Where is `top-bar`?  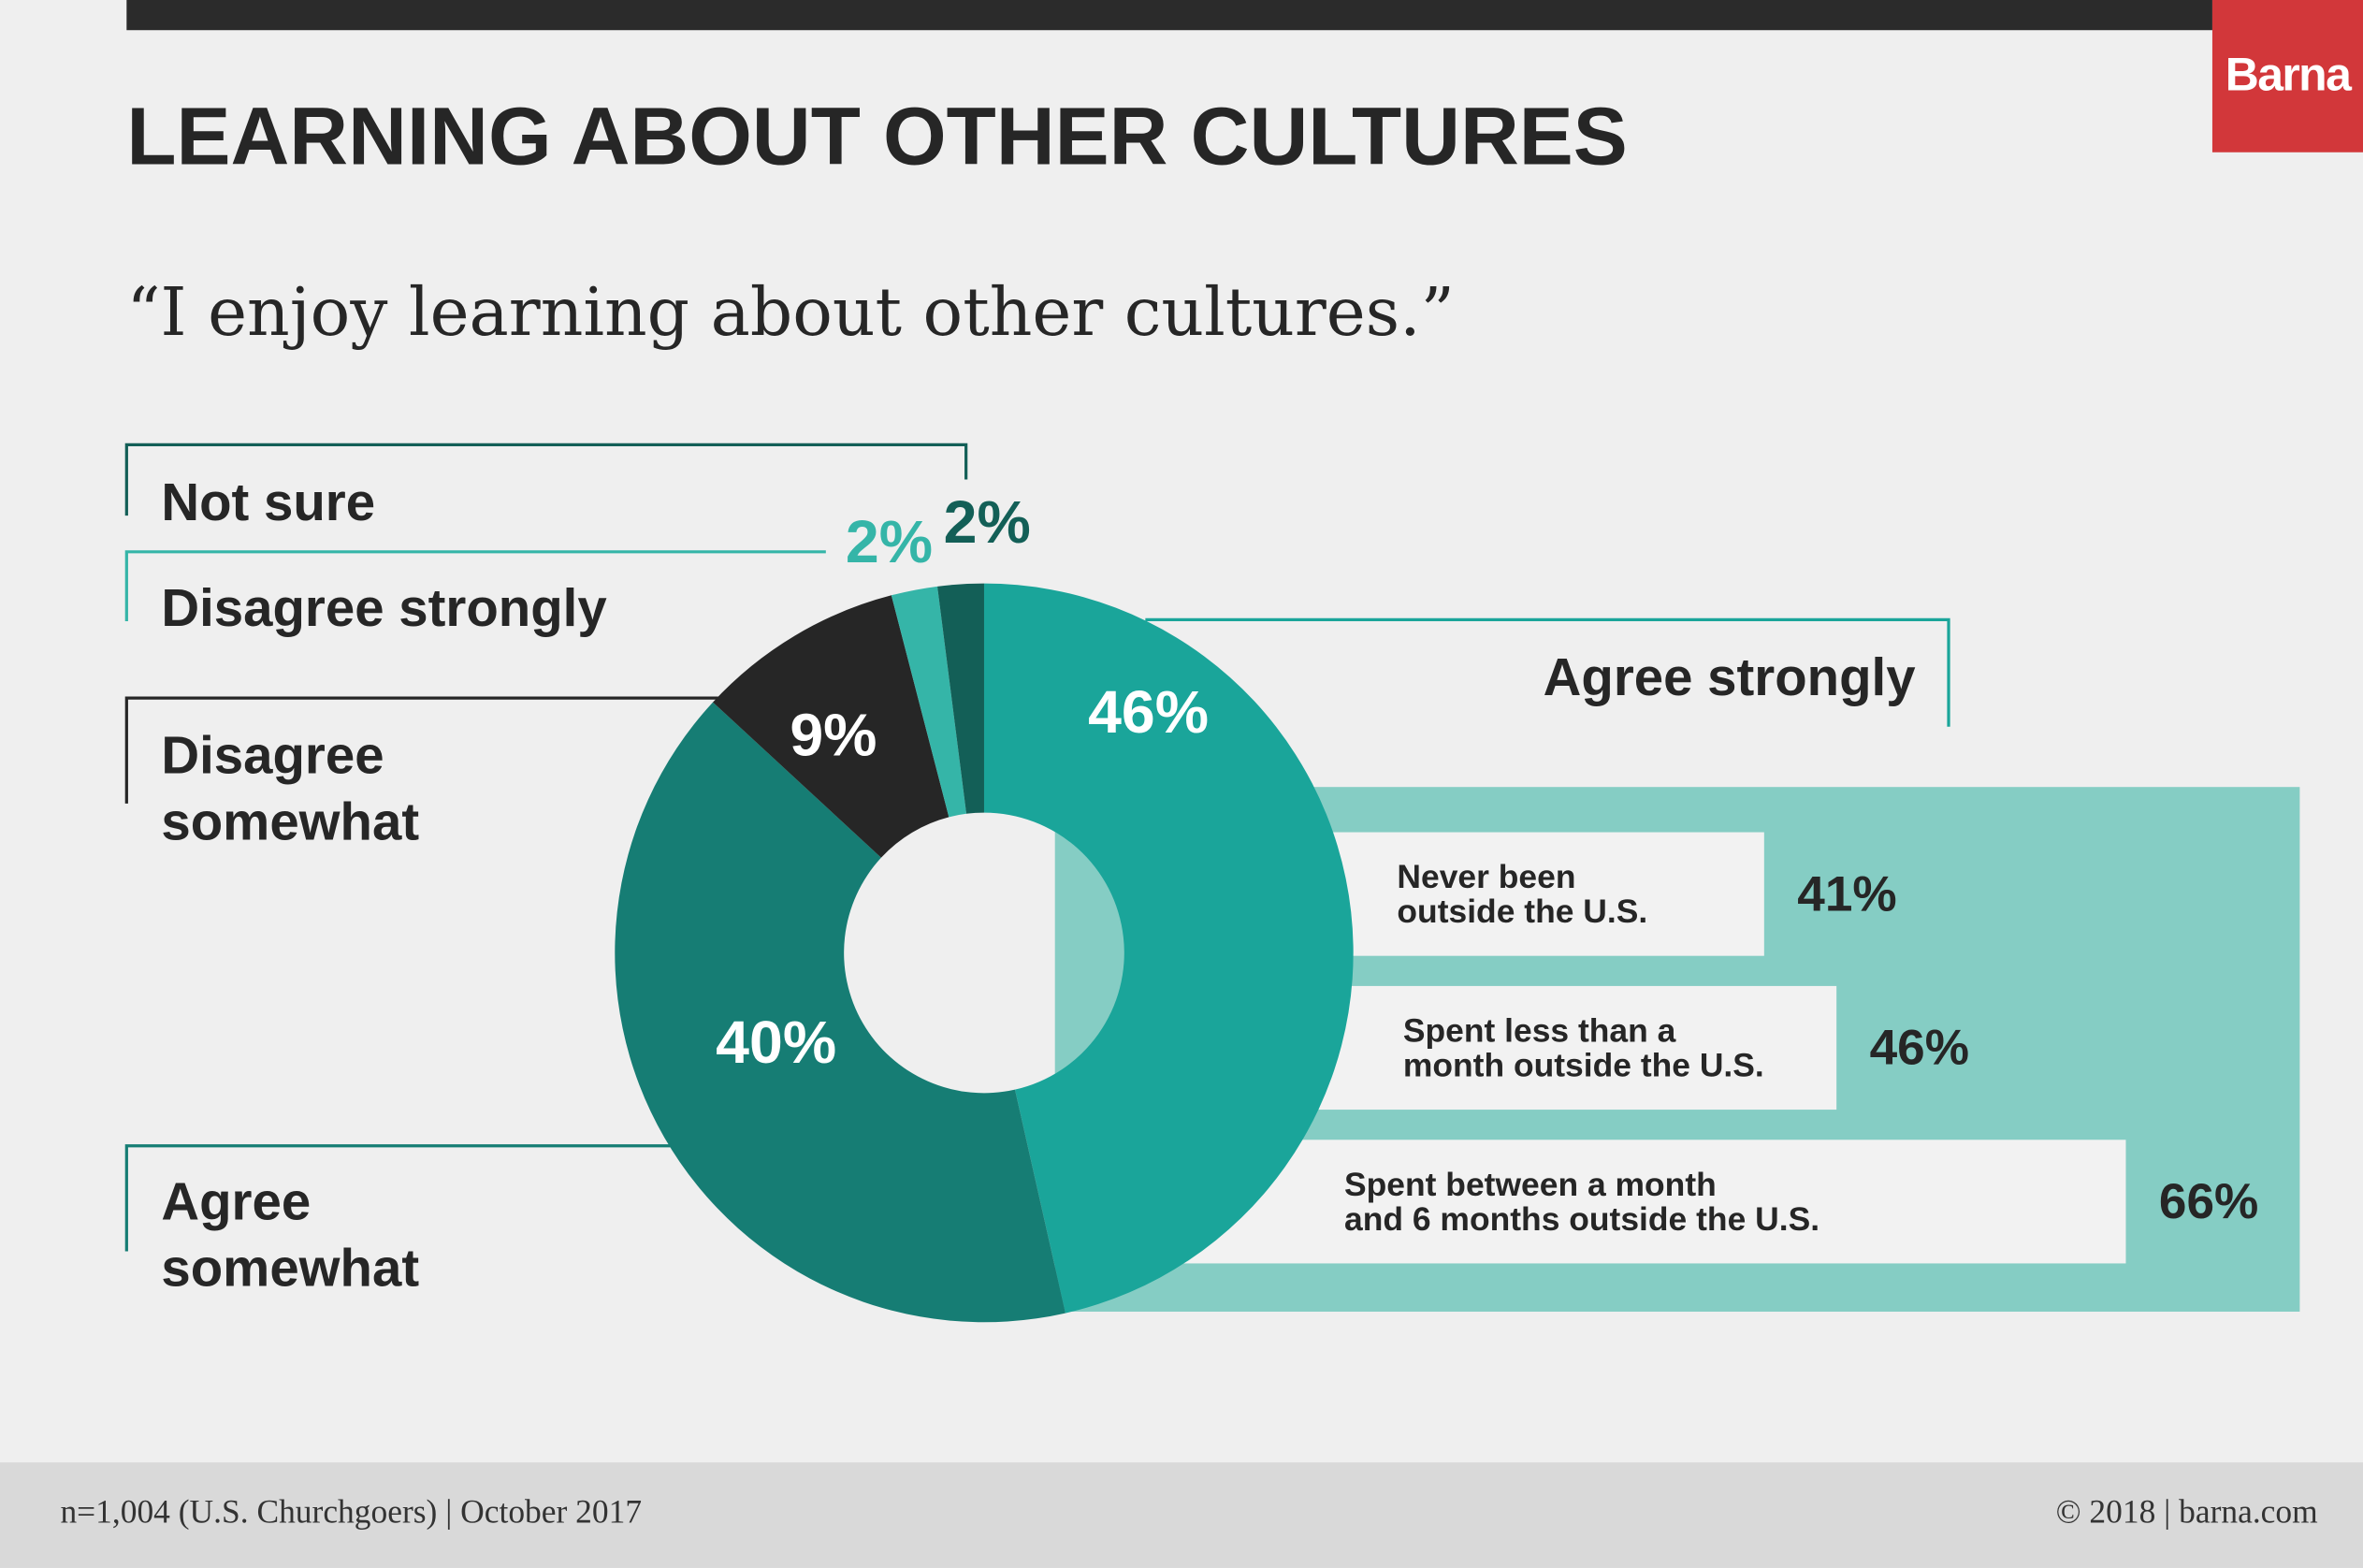
top-bar is located at coordinates (1169, 16).